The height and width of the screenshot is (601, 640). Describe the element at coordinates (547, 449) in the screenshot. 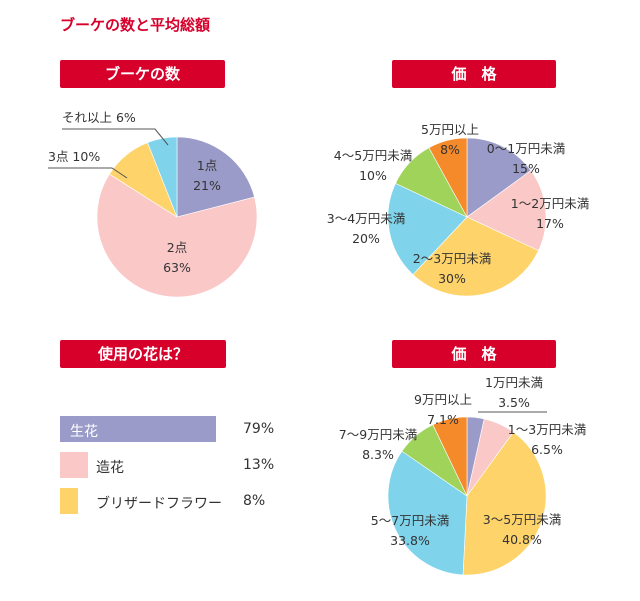

I see `pie4-label-1-value: 6.5%` at that location.